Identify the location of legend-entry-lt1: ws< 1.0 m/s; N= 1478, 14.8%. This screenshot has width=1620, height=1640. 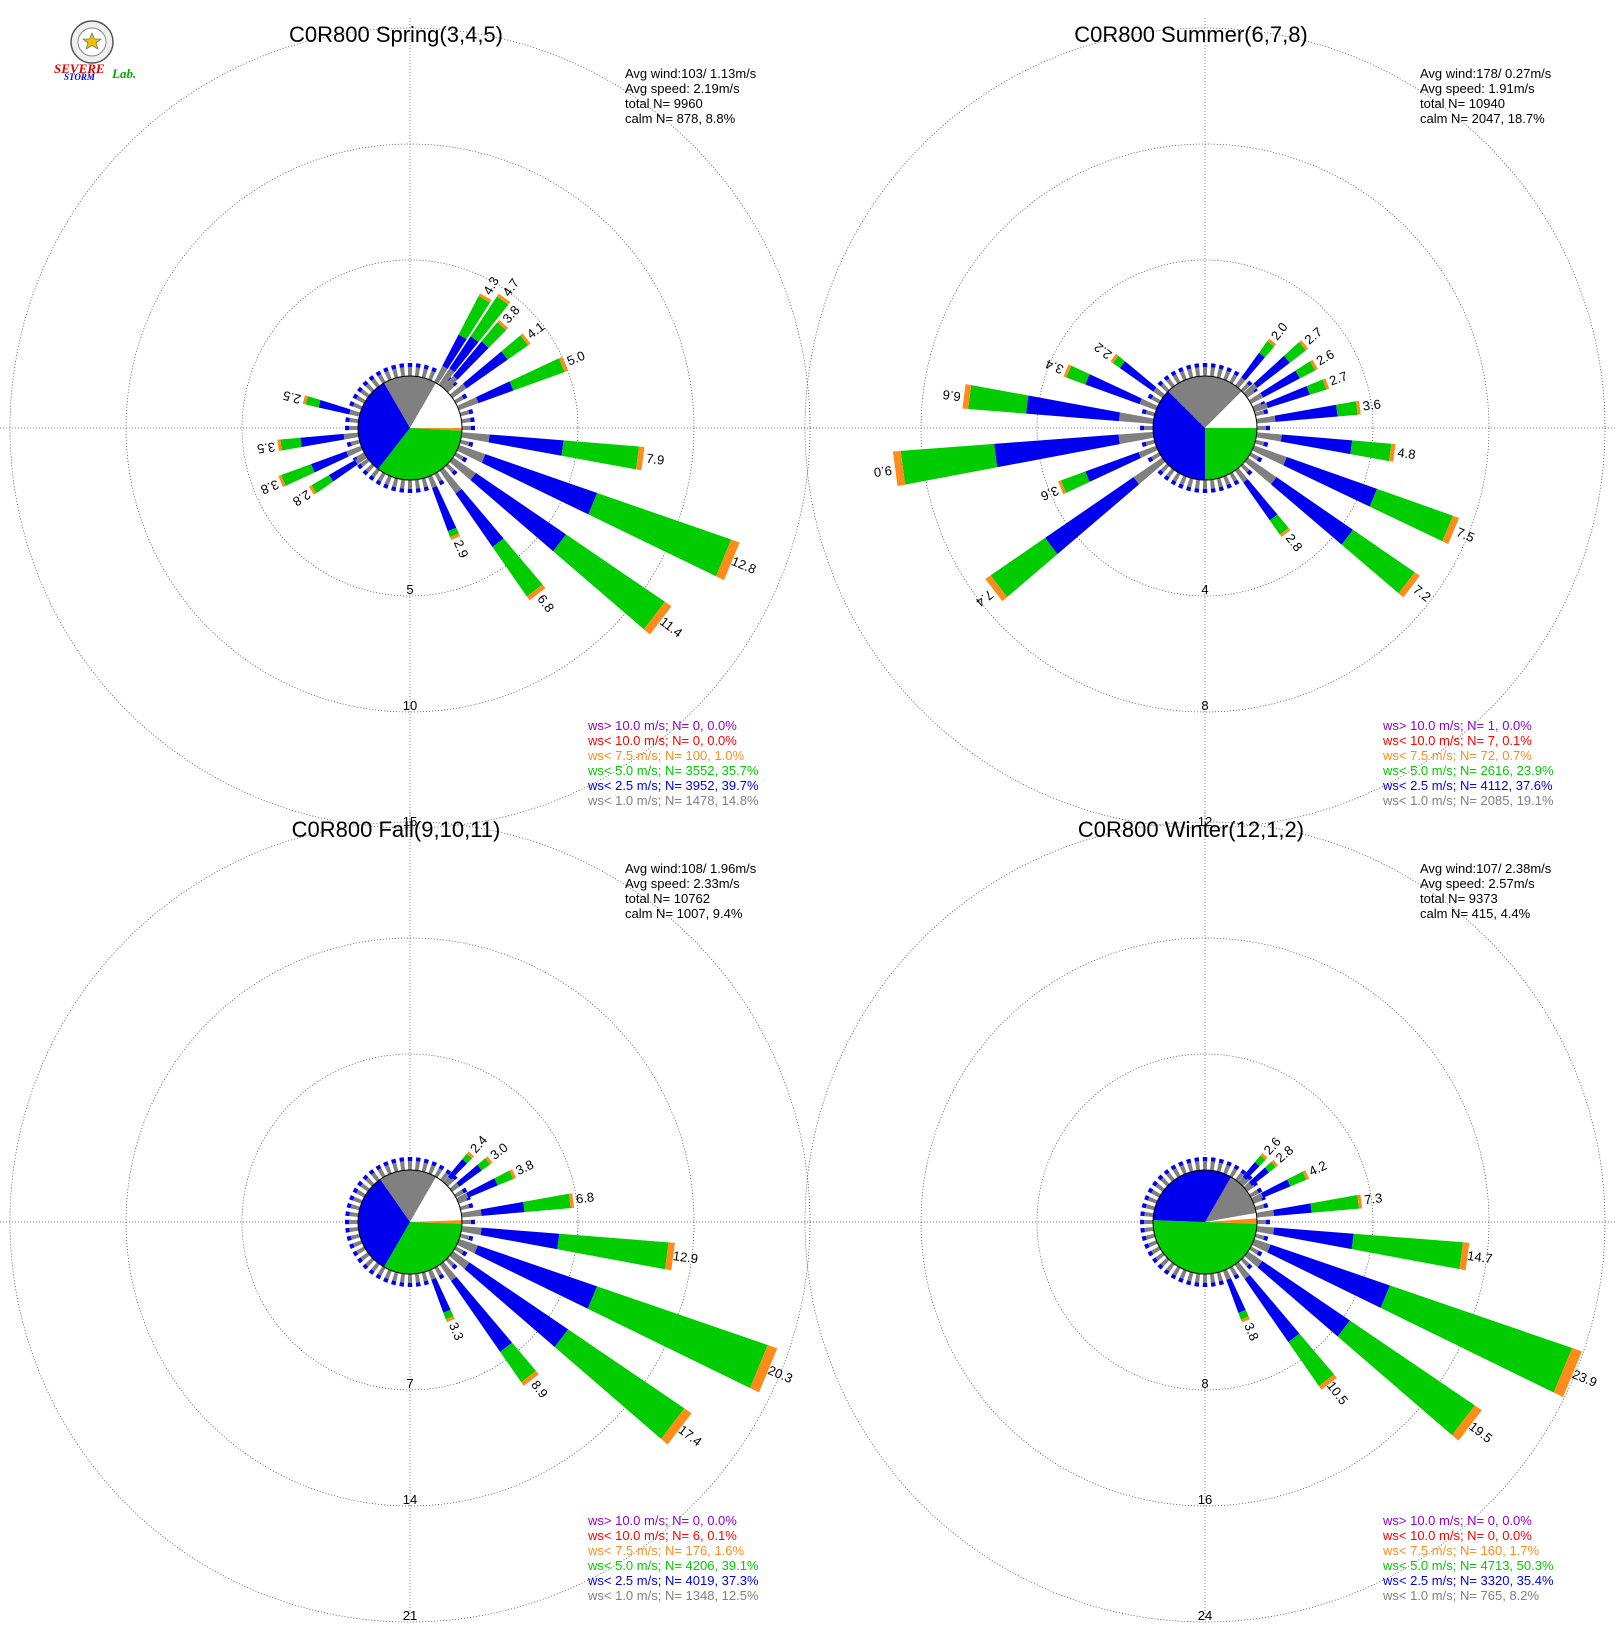
(673, 800).